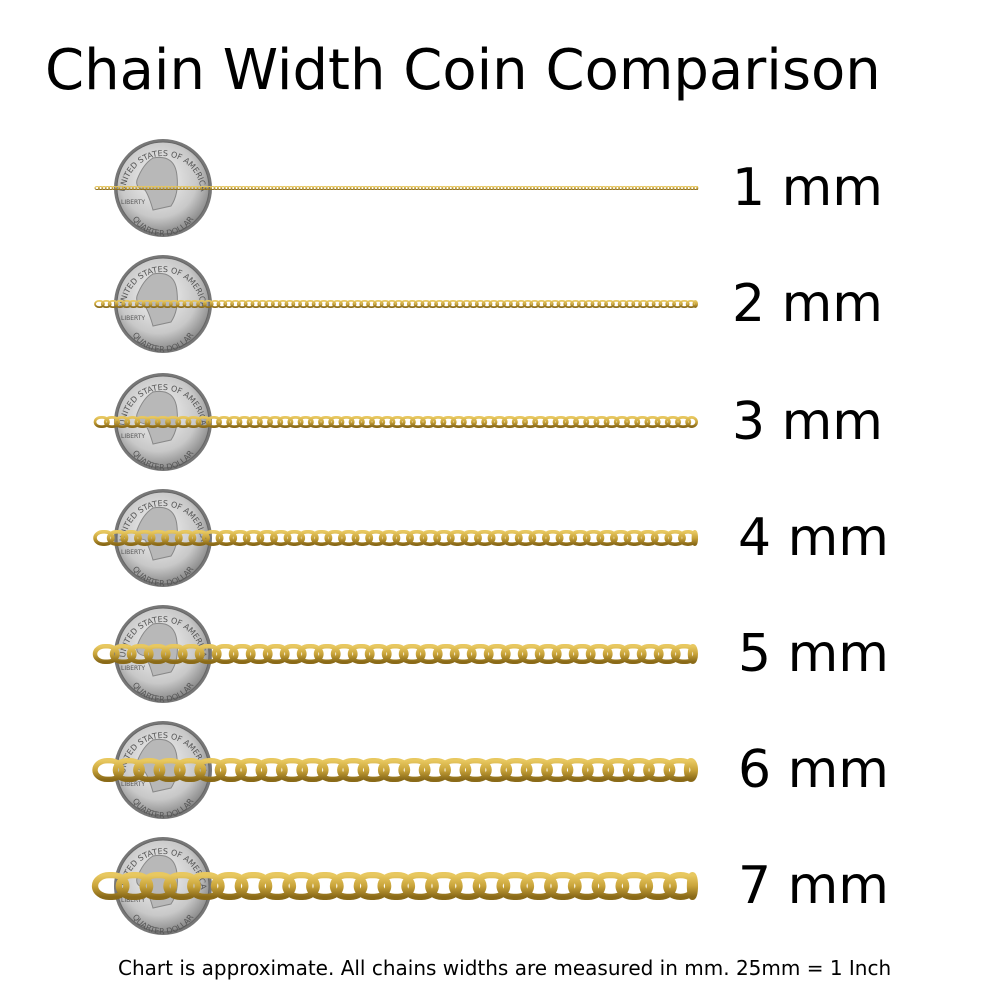 The width and height of the screenshot is (1000, 1000). What do you see at coordinates (813, 538) in the screenshot?
I see `width-label: 4 mm` at bounding box center [813, 538].